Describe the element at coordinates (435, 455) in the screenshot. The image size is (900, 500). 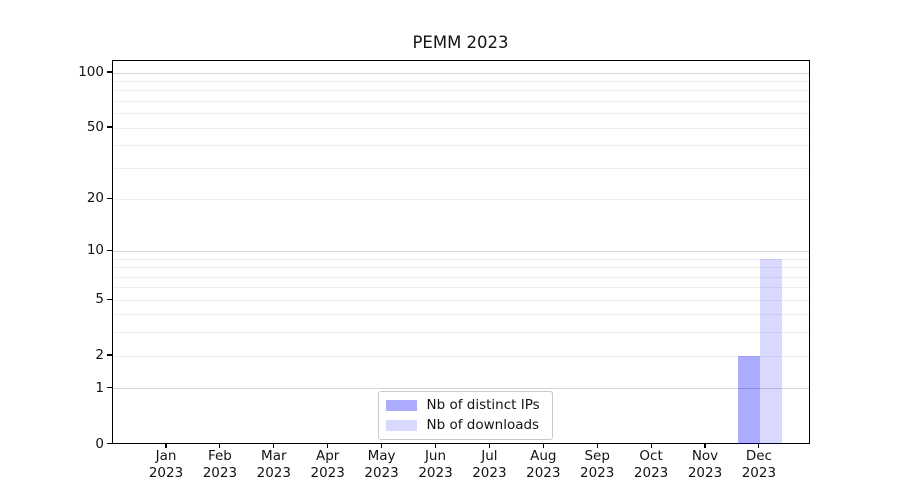
I see `x-tick-month: Jun` at that location.